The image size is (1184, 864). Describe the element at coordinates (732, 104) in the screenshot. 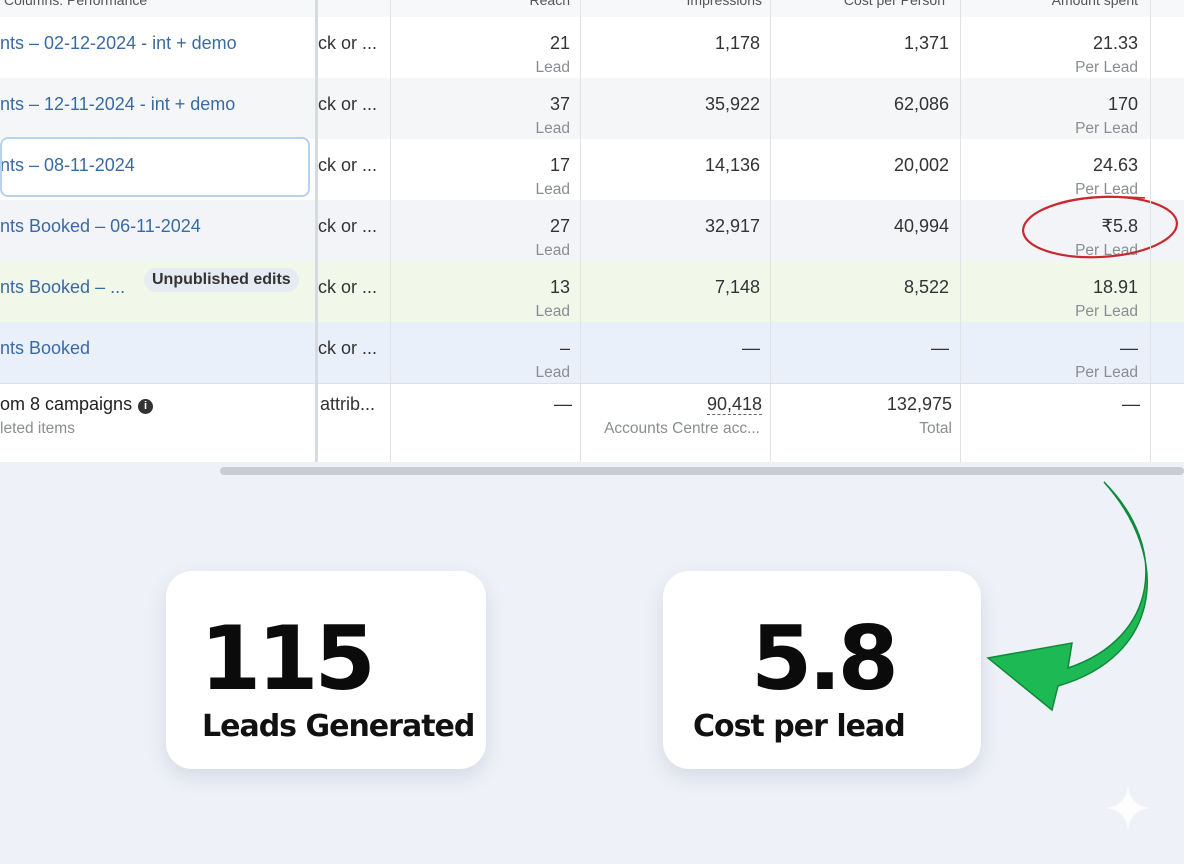

I see `impressions-value: 35,922` at that location.